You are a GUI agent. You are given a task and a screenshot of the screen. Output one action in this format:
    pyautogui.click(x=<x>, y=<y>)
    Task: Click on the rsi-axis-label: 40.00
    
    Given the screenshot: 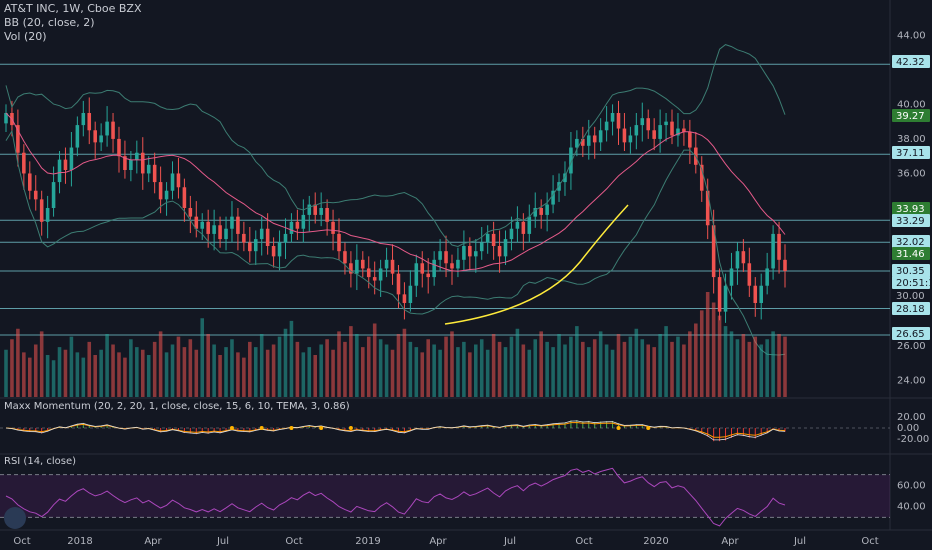 What is the action you would take?
    pyautogui.click(x=911, y=507)
    